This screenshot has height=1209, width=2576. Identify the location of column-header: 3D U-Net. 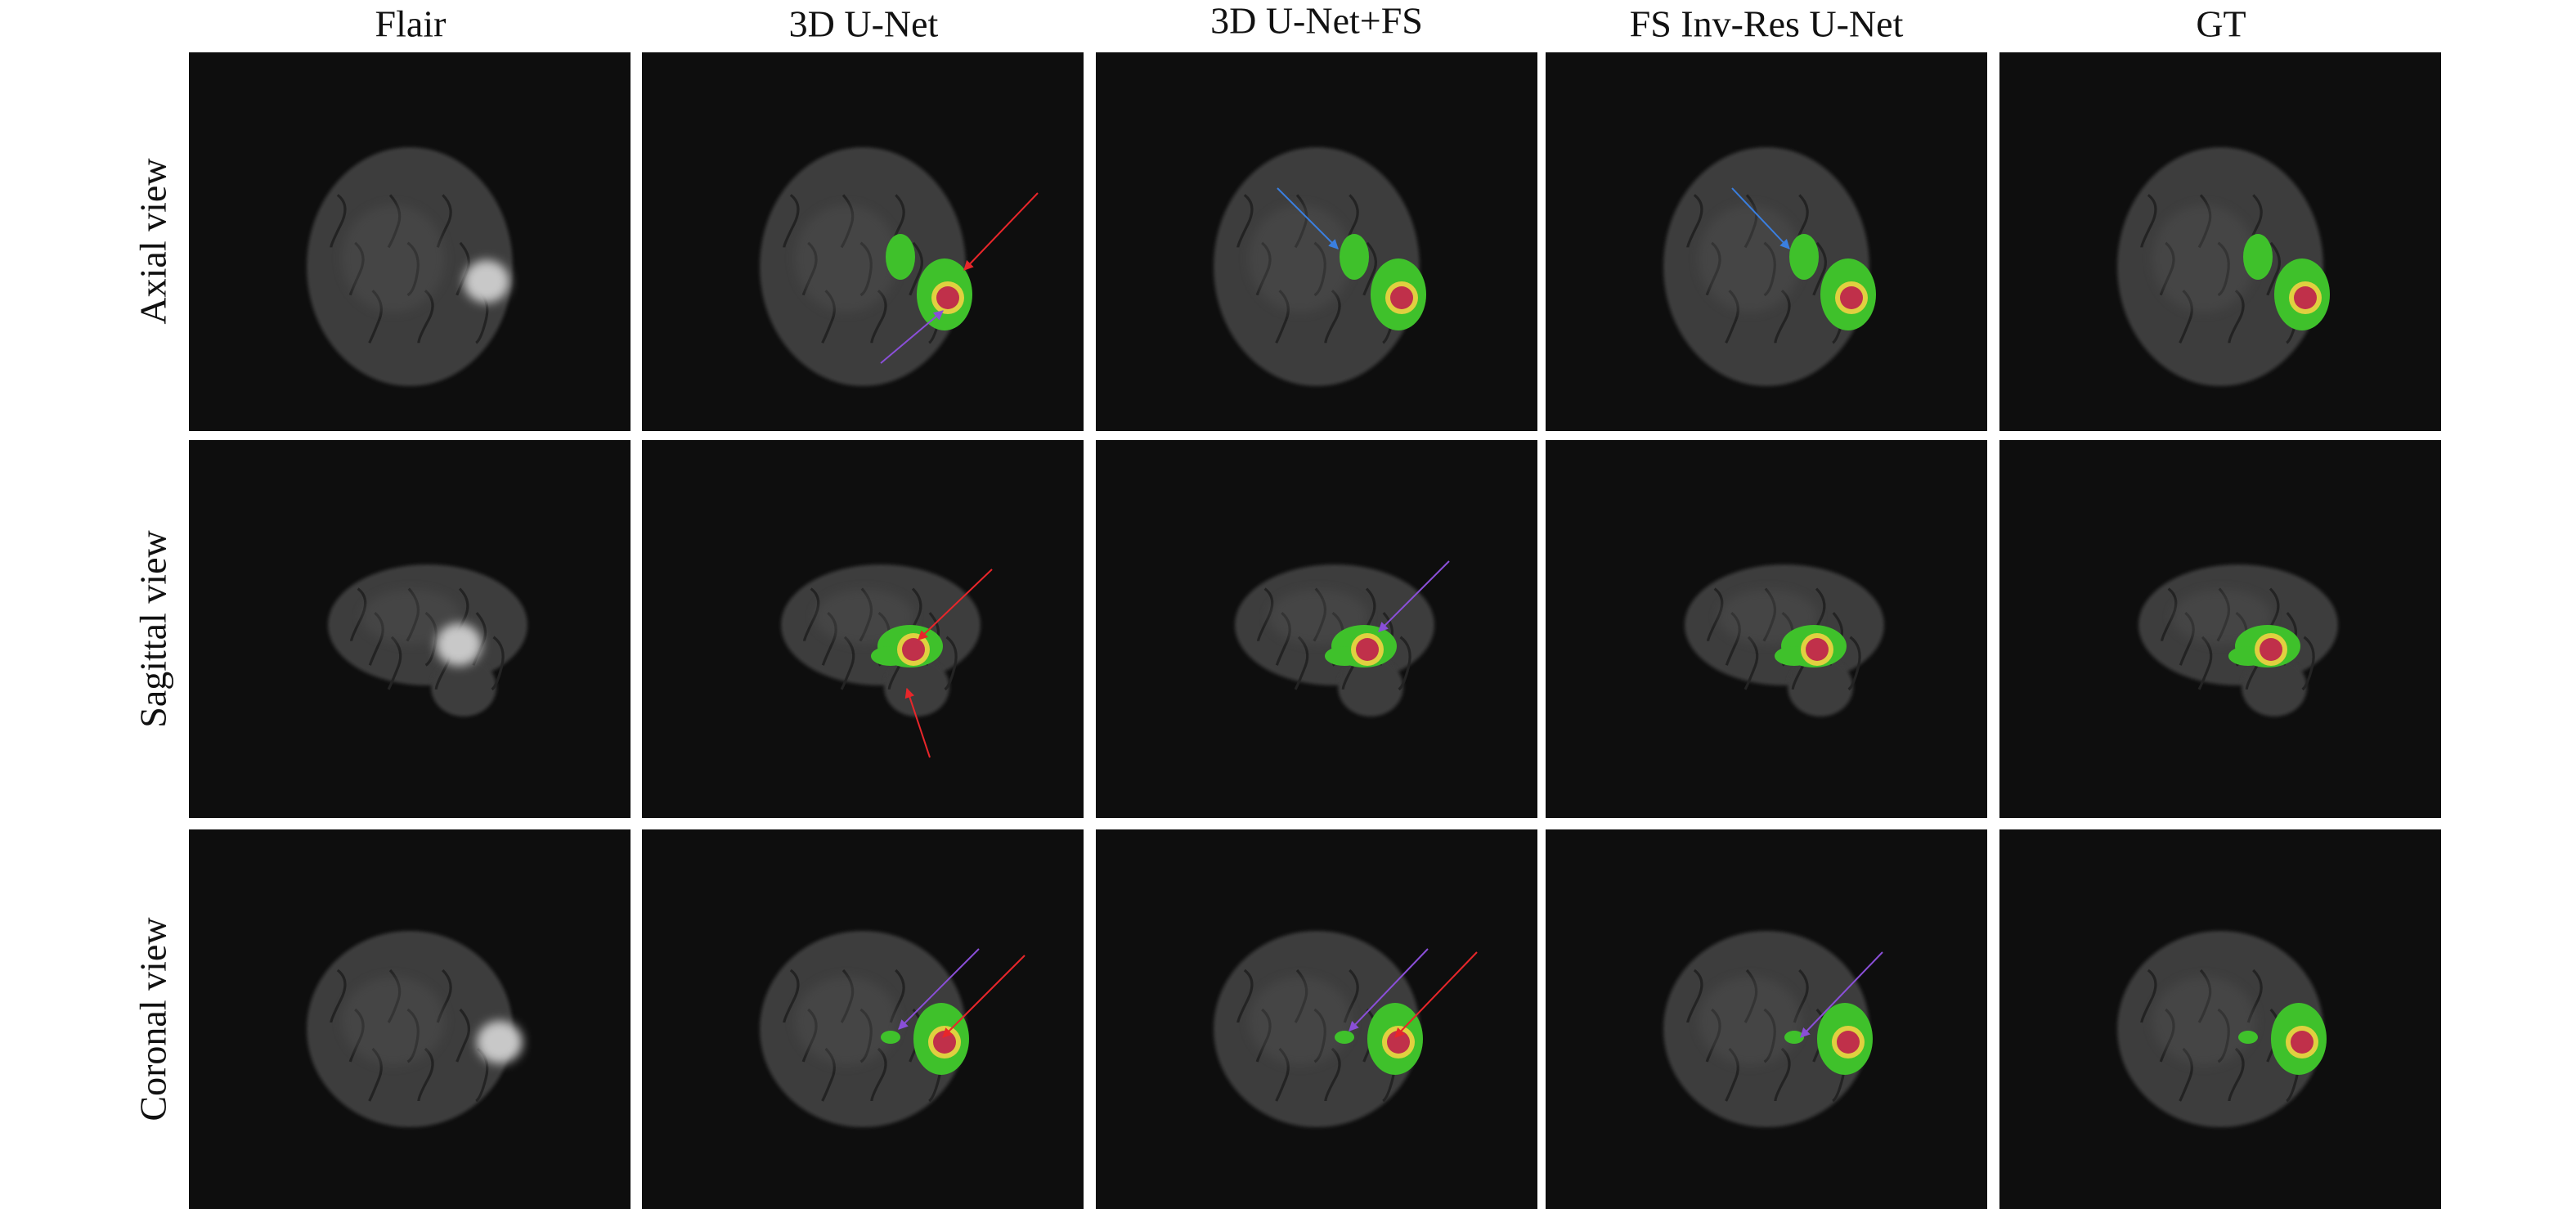
(864, 24).